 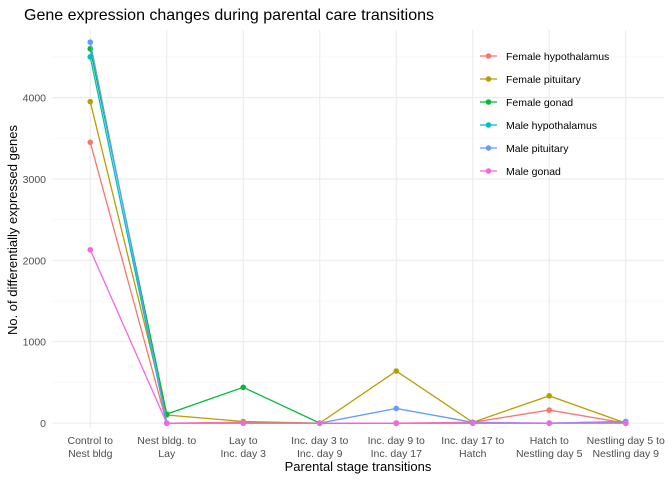 What do you see at coordinates (626, 441) in the screenshot?
I see `x-tick-label-line: Nestling day 5 to` at bounding box center [626, 441].